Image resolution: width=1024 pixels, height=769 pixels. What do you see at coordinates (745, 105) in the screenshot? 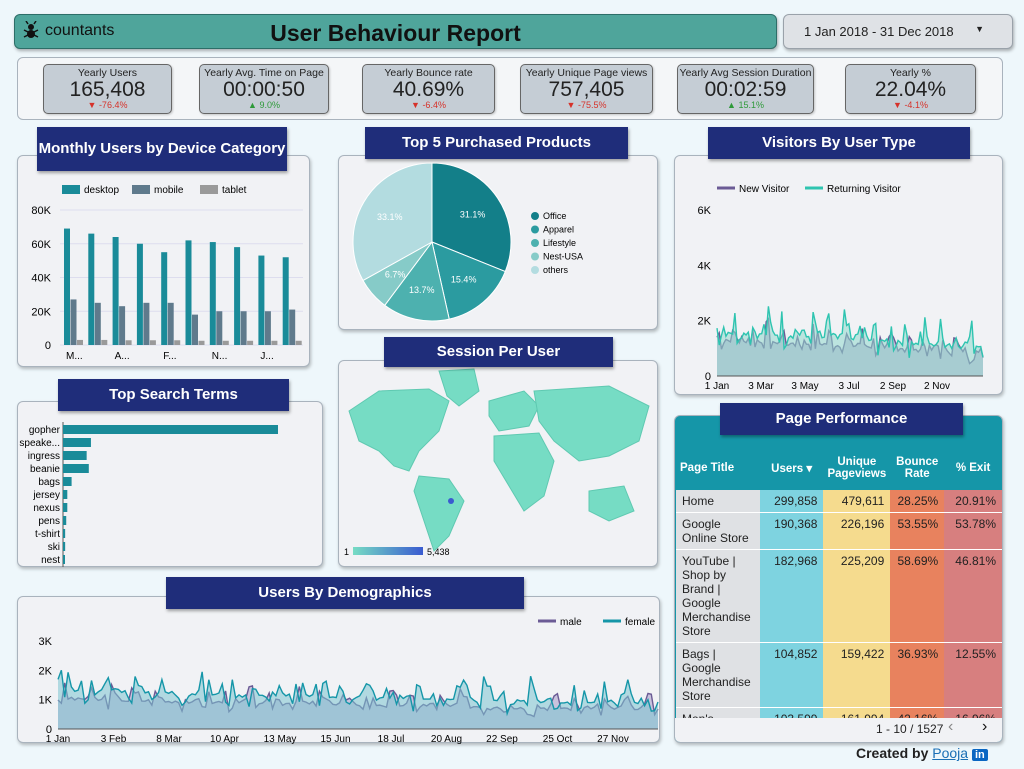
I see `kpi-delta: ▲ 15.1%` at bounding box center [745, 105].